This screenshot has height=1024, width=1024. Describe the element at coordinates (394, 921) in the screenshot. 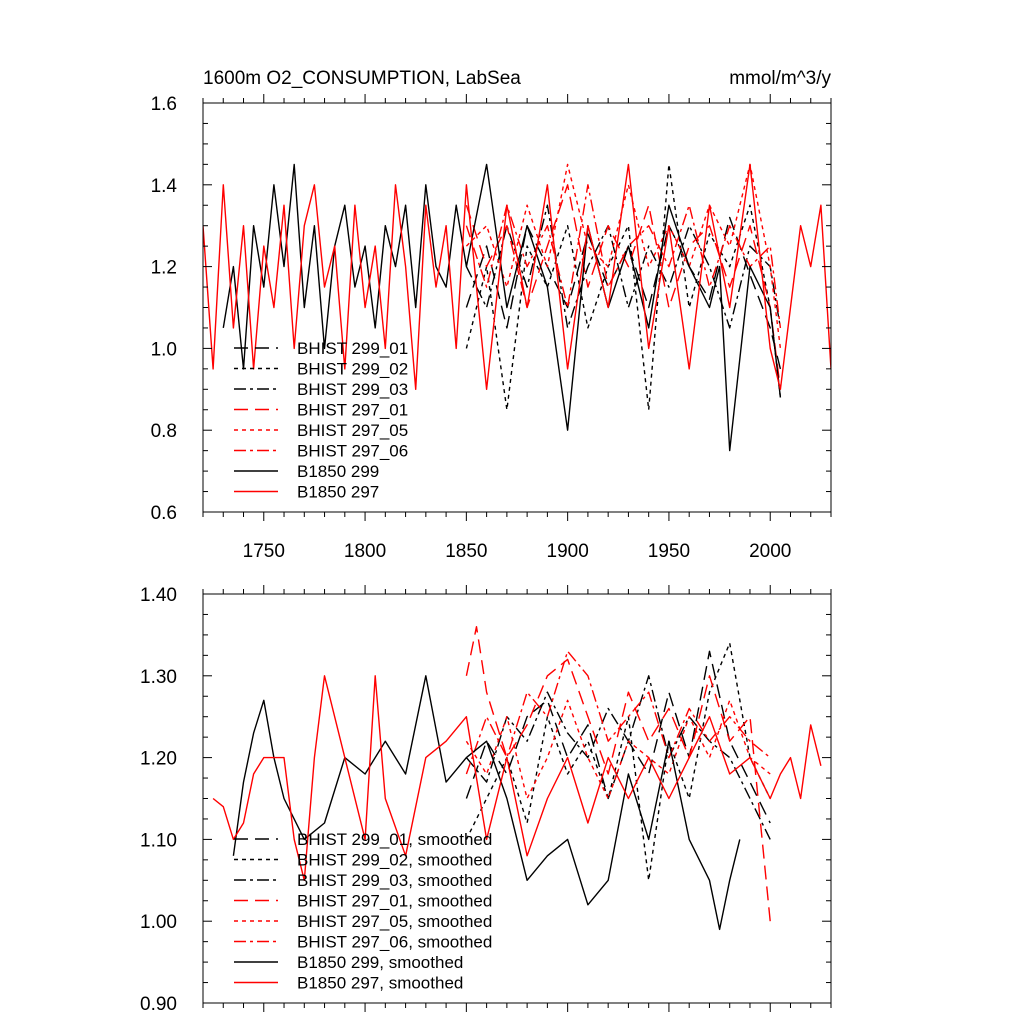

I see `legend-label: BHIST 297_05, smoothed` at that location.